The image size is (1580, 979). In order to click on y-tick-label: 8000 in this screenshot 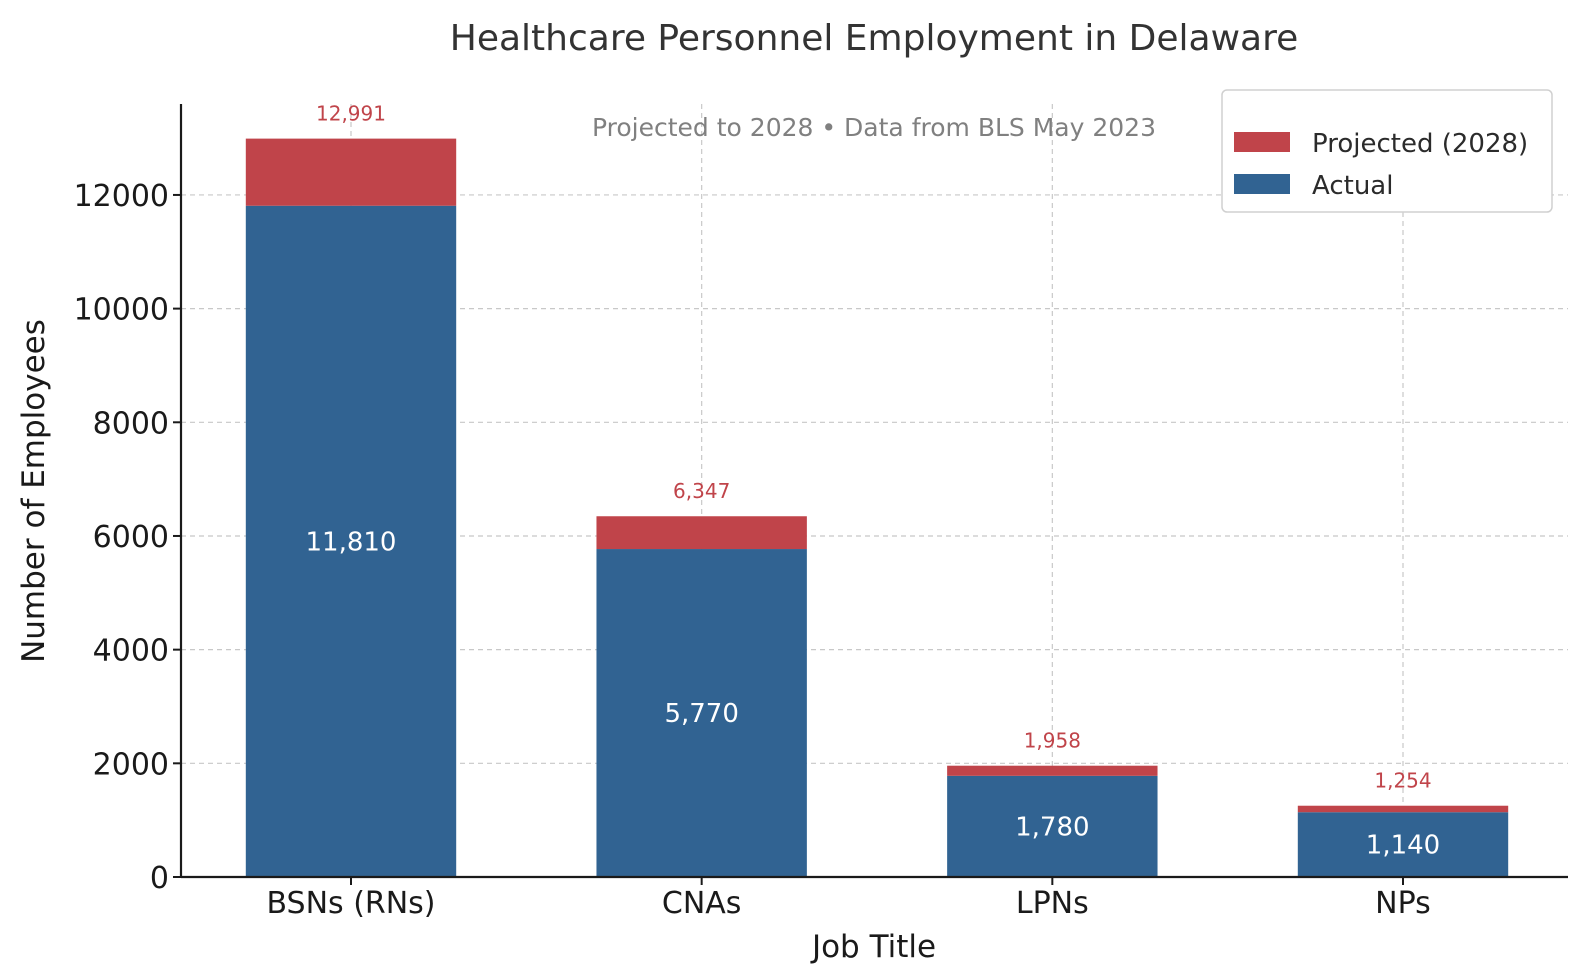, I will do `click(131, 423)`.